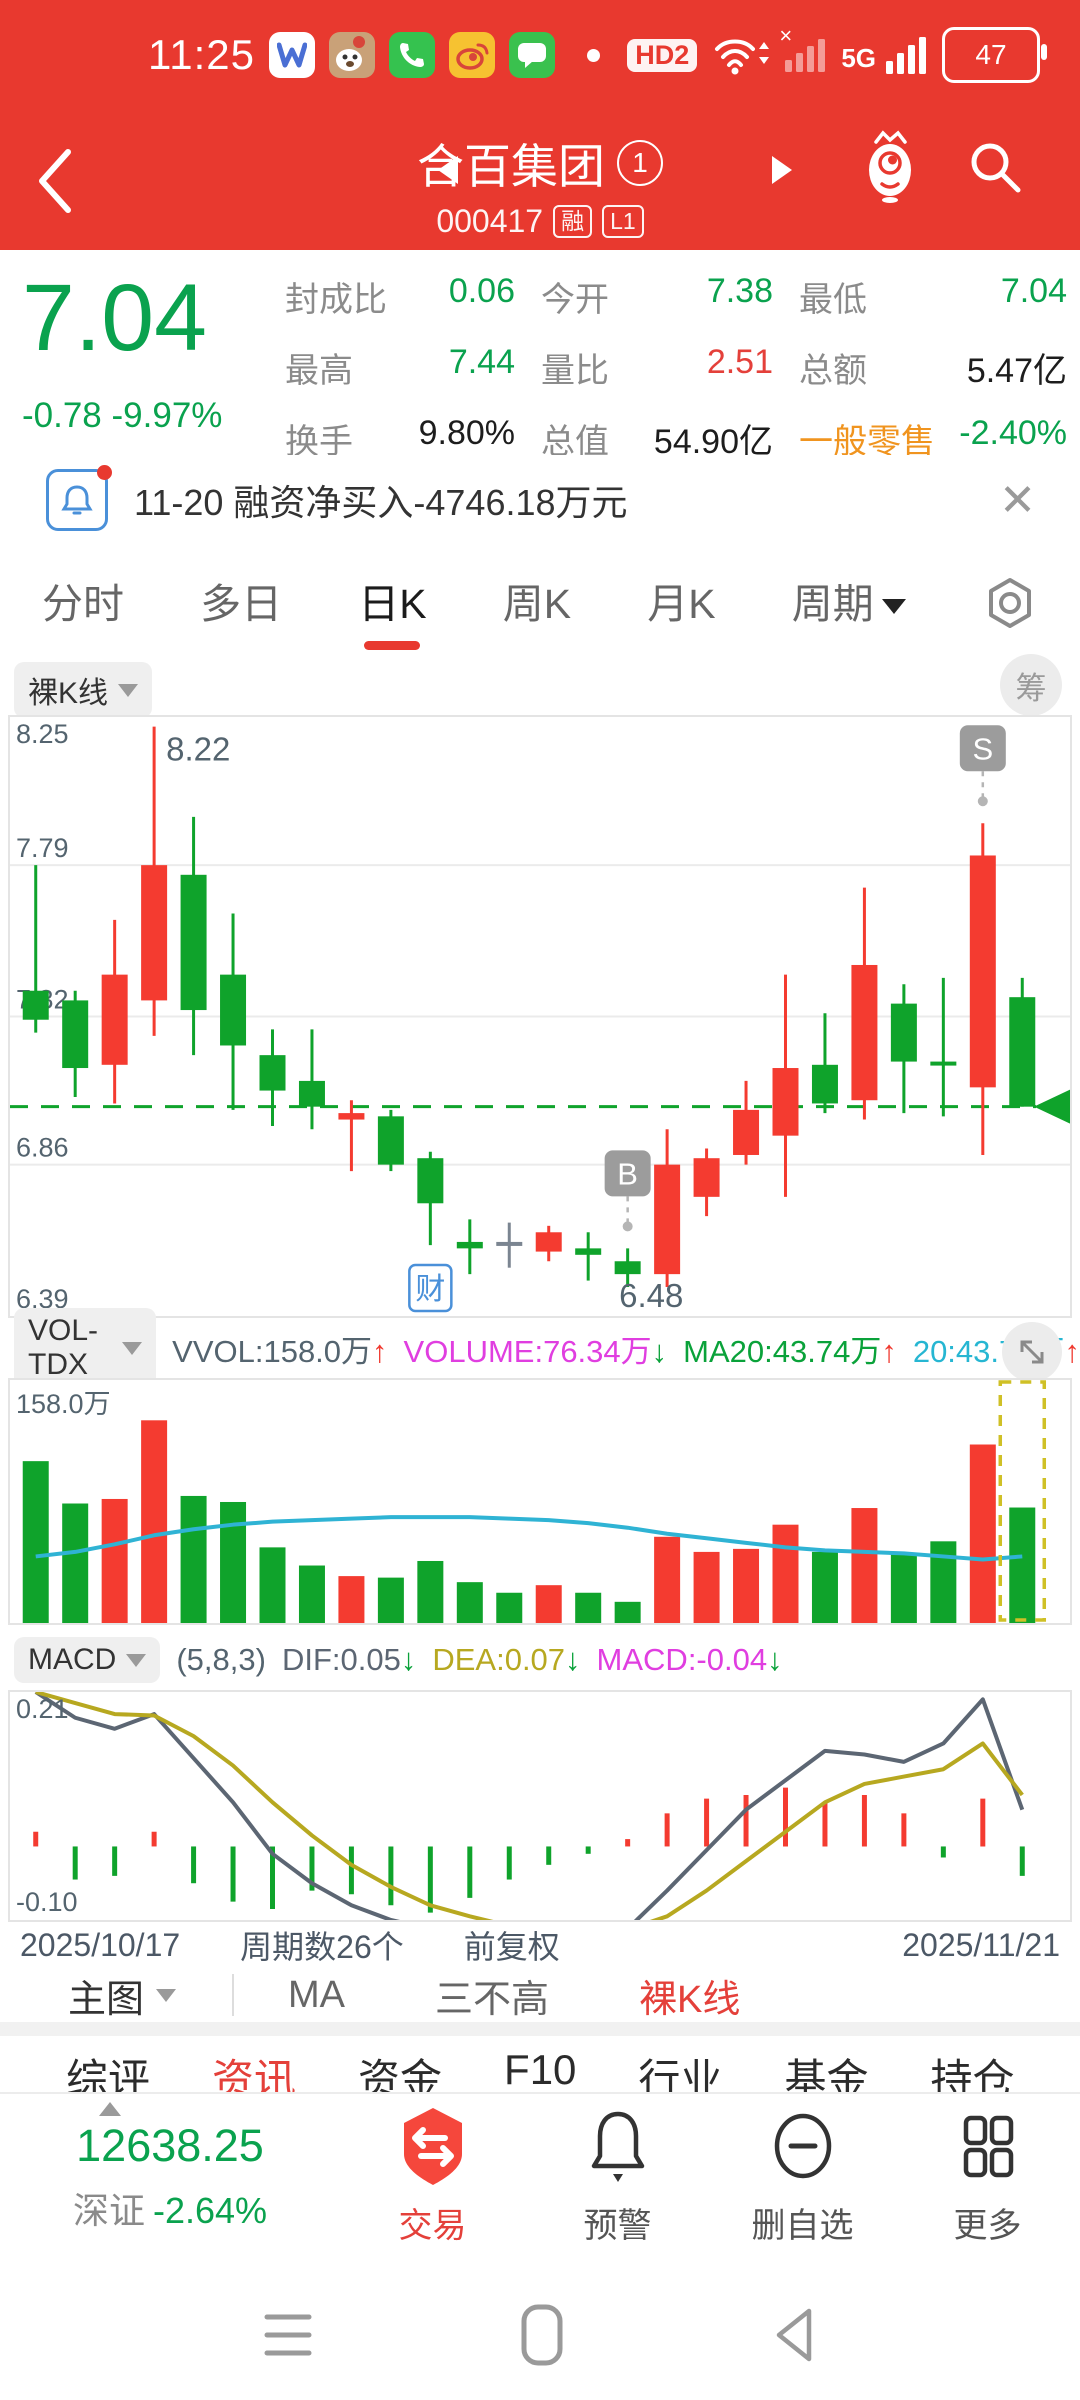  Describe the element at coordinates (63, 1404) in the screenshot. I see `volume-axis-max: 158.0万` at that location.